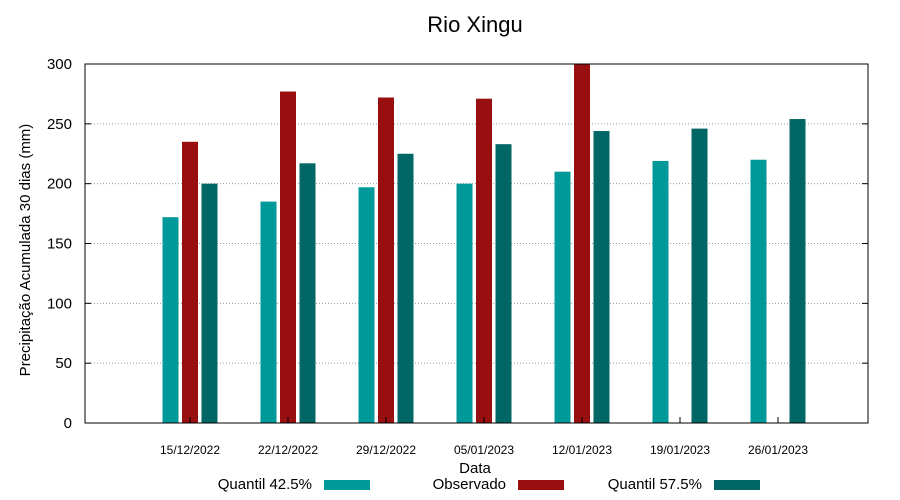  What do you see at coordinates (778, 450) in the screenshot?
I see `x-tick-label: 26/01/2023` at bounding box center [778, 450].